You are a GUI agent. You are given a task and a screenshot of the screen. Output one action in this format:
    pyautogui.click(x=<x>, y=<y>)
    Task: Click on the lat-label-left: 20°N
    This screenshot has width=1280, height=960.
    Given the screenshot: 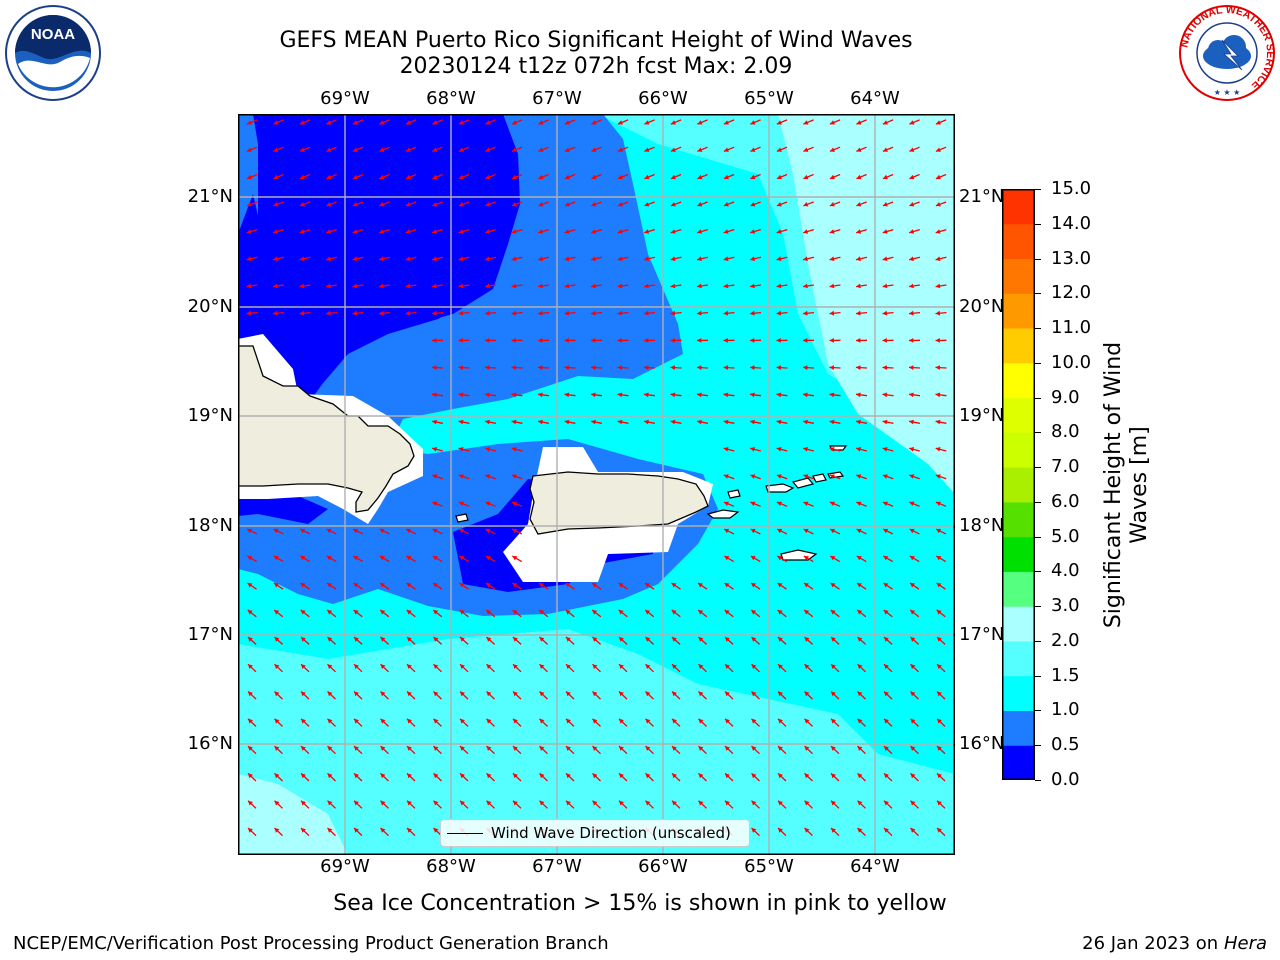 What is the action you would take?
    pyautogui.click(x=210, y=306)
    